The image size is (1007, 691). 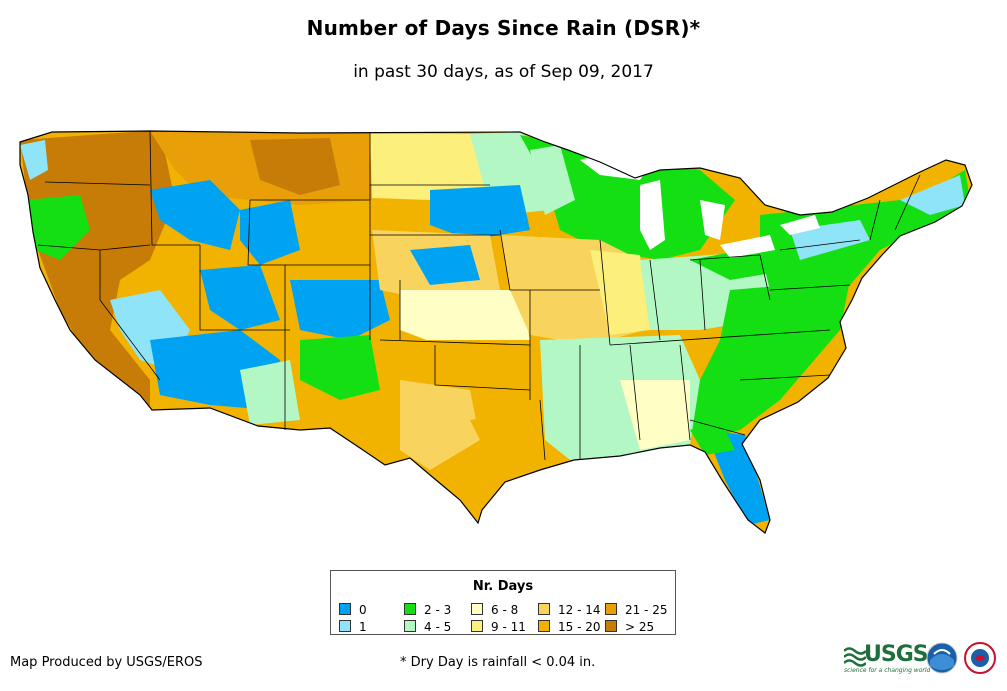 What do you see at coordinates (896, 654) in the screenshot?
I see `usgs-logo: USGS` at bounding box center [896, 654].